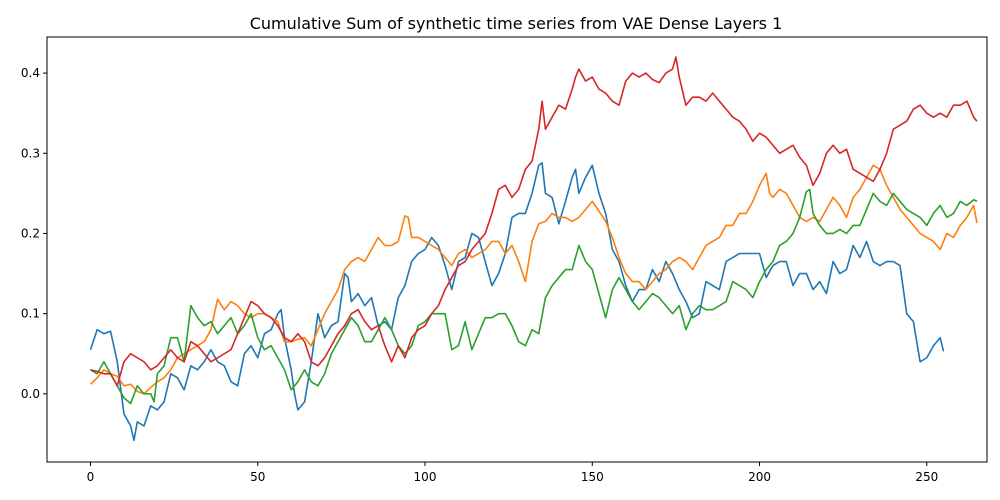 The width and height of the screenshot is (1000, 500). I want to click on x-tick-label: 50, so click(257, 477).